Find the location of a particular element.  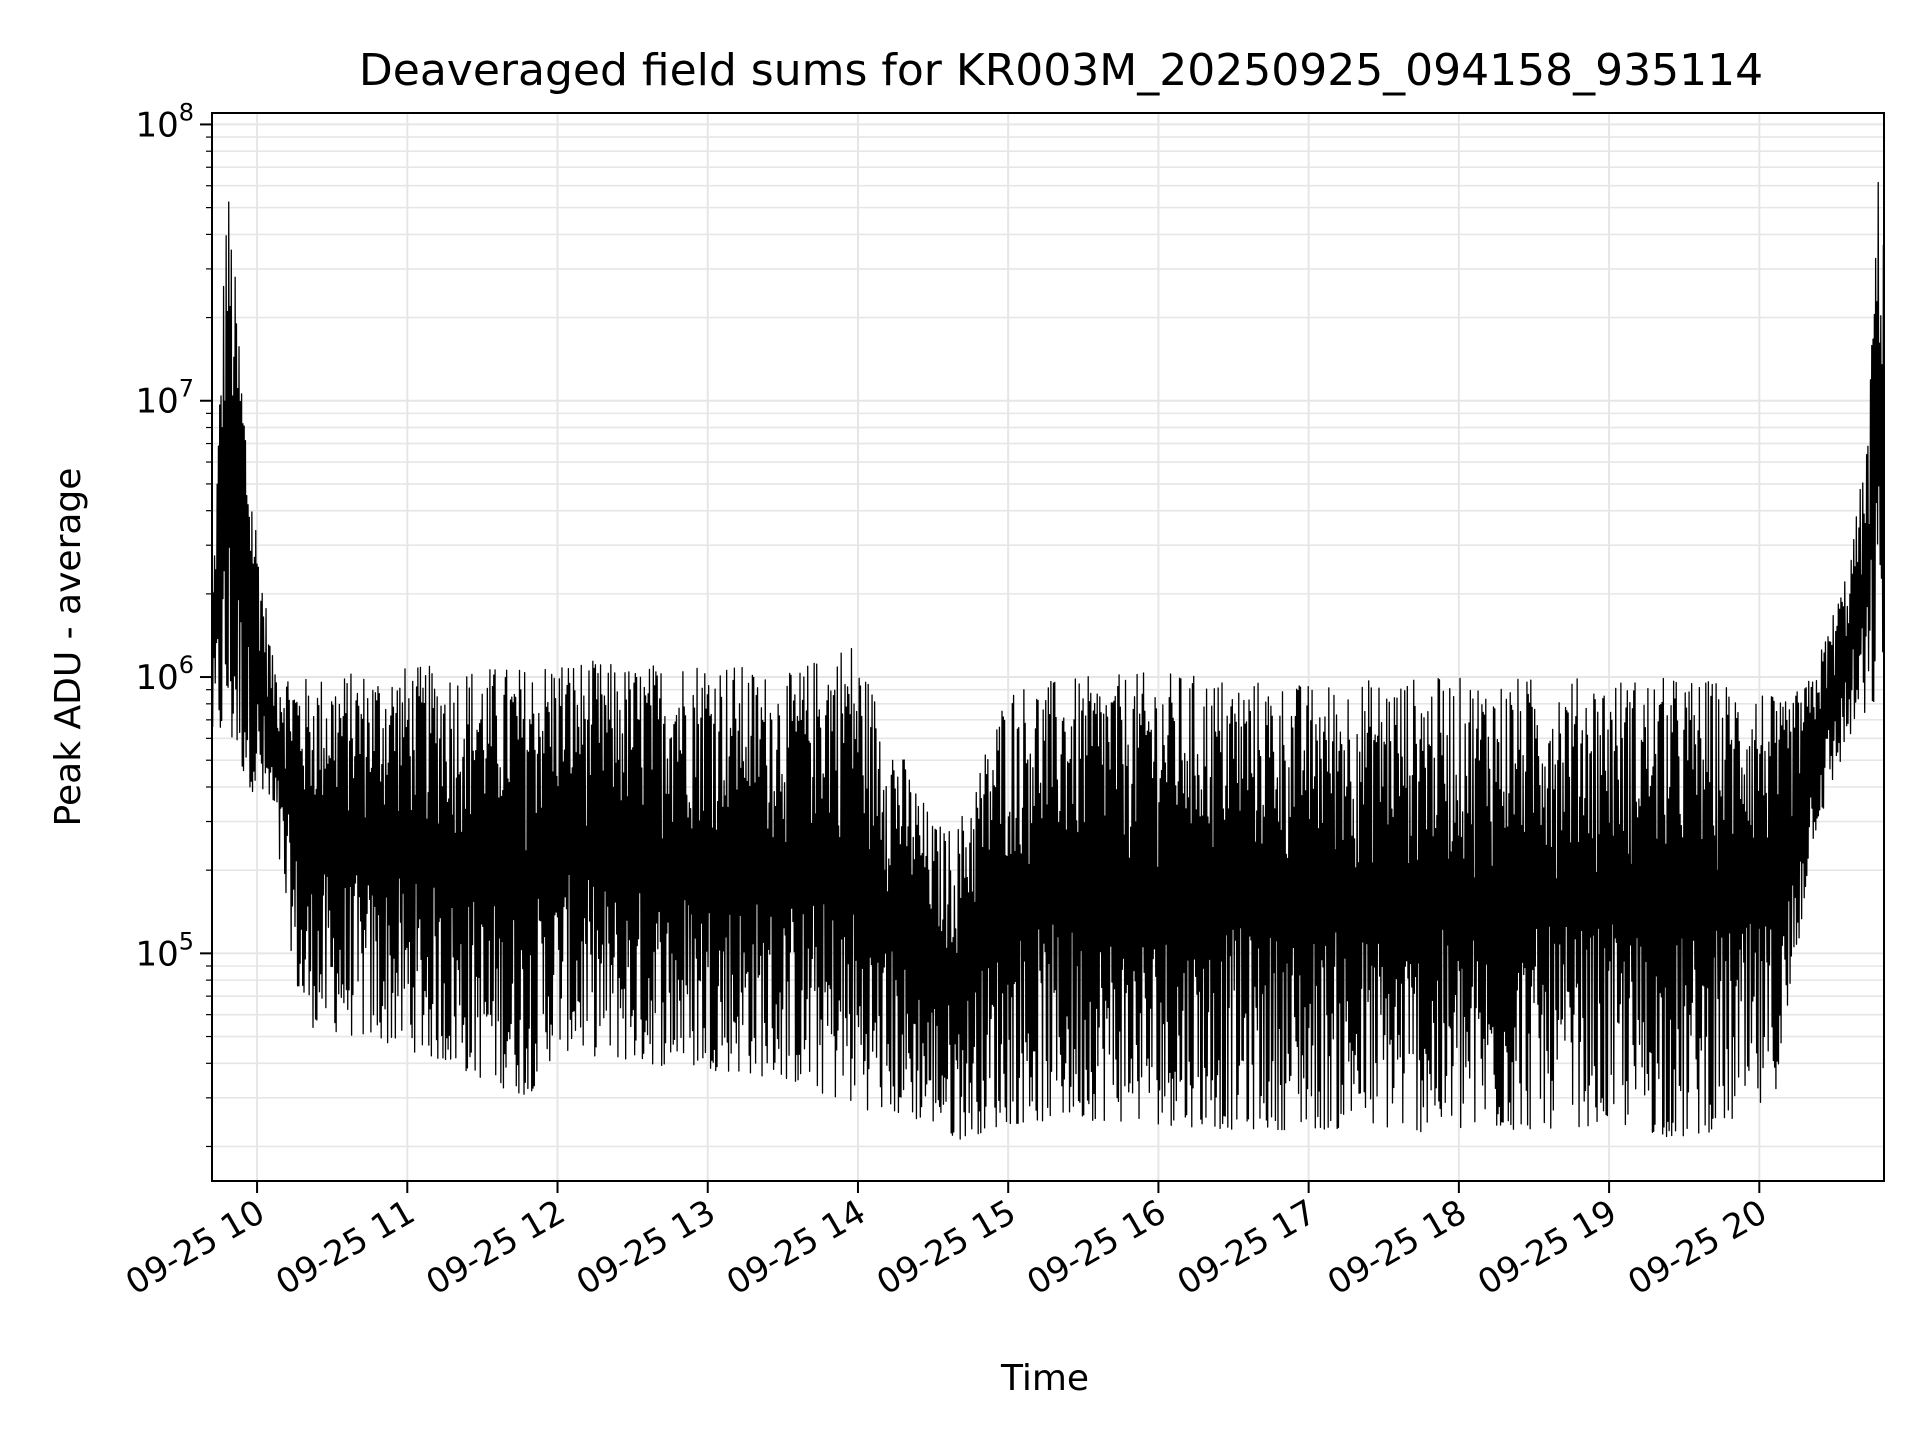

y-axis-label: Peak ADU - average is located at coordinates (68, 647).